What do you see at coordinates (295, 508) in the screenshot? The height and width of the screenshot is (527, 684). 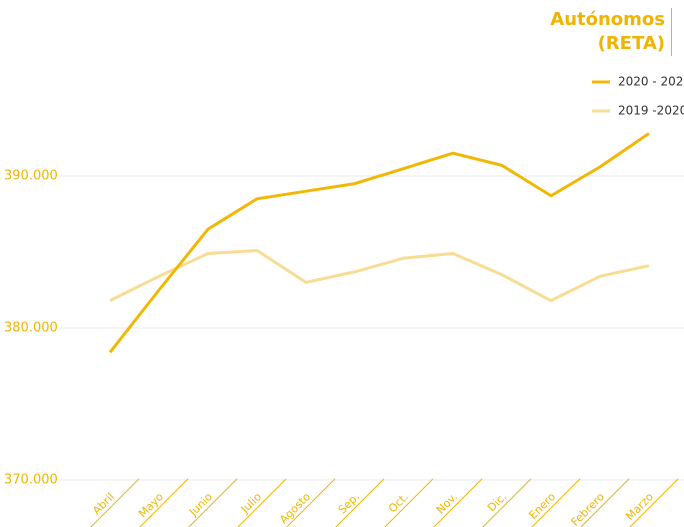 I see `x-tick-label: Agosto` at bounding box center [295, 508].